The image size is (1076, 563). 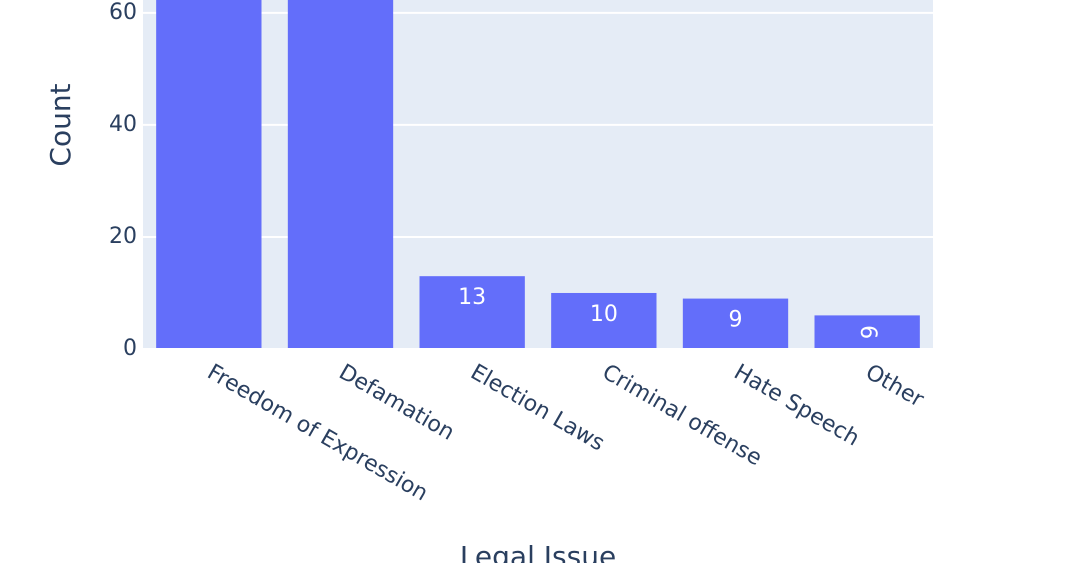 What do you see at coordinates (123, 124) in the screenshot?
I see `y-tick-label: 40` at bounding box center [123, 124].